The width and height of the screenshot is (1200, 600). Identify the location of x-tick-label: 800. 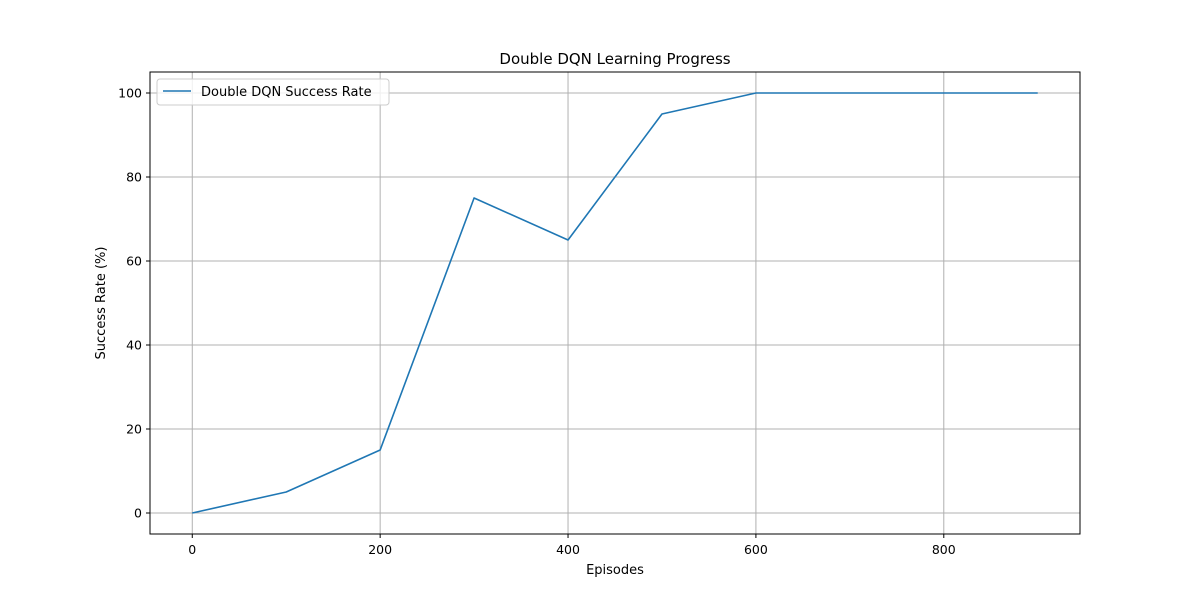
(944, 549).